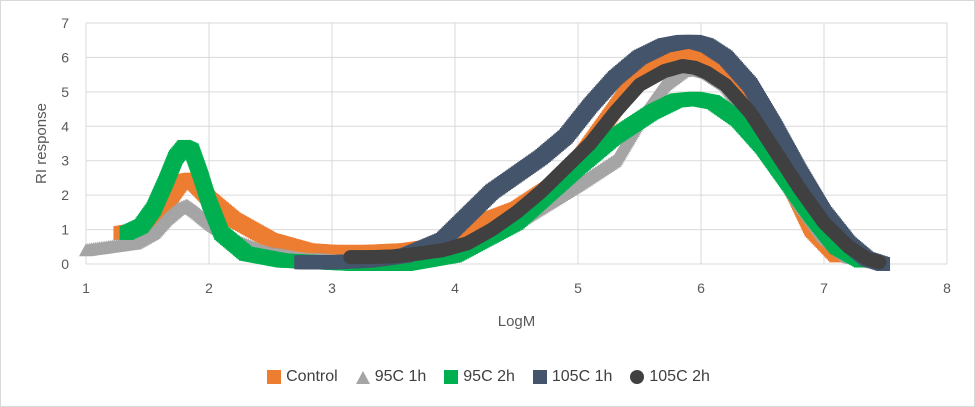 Image resolution: width=975 pixels, height=407 pixels. Describe the element at coordinates (312, 376) in the screenshot. I see `legend-label: Control` at that location.